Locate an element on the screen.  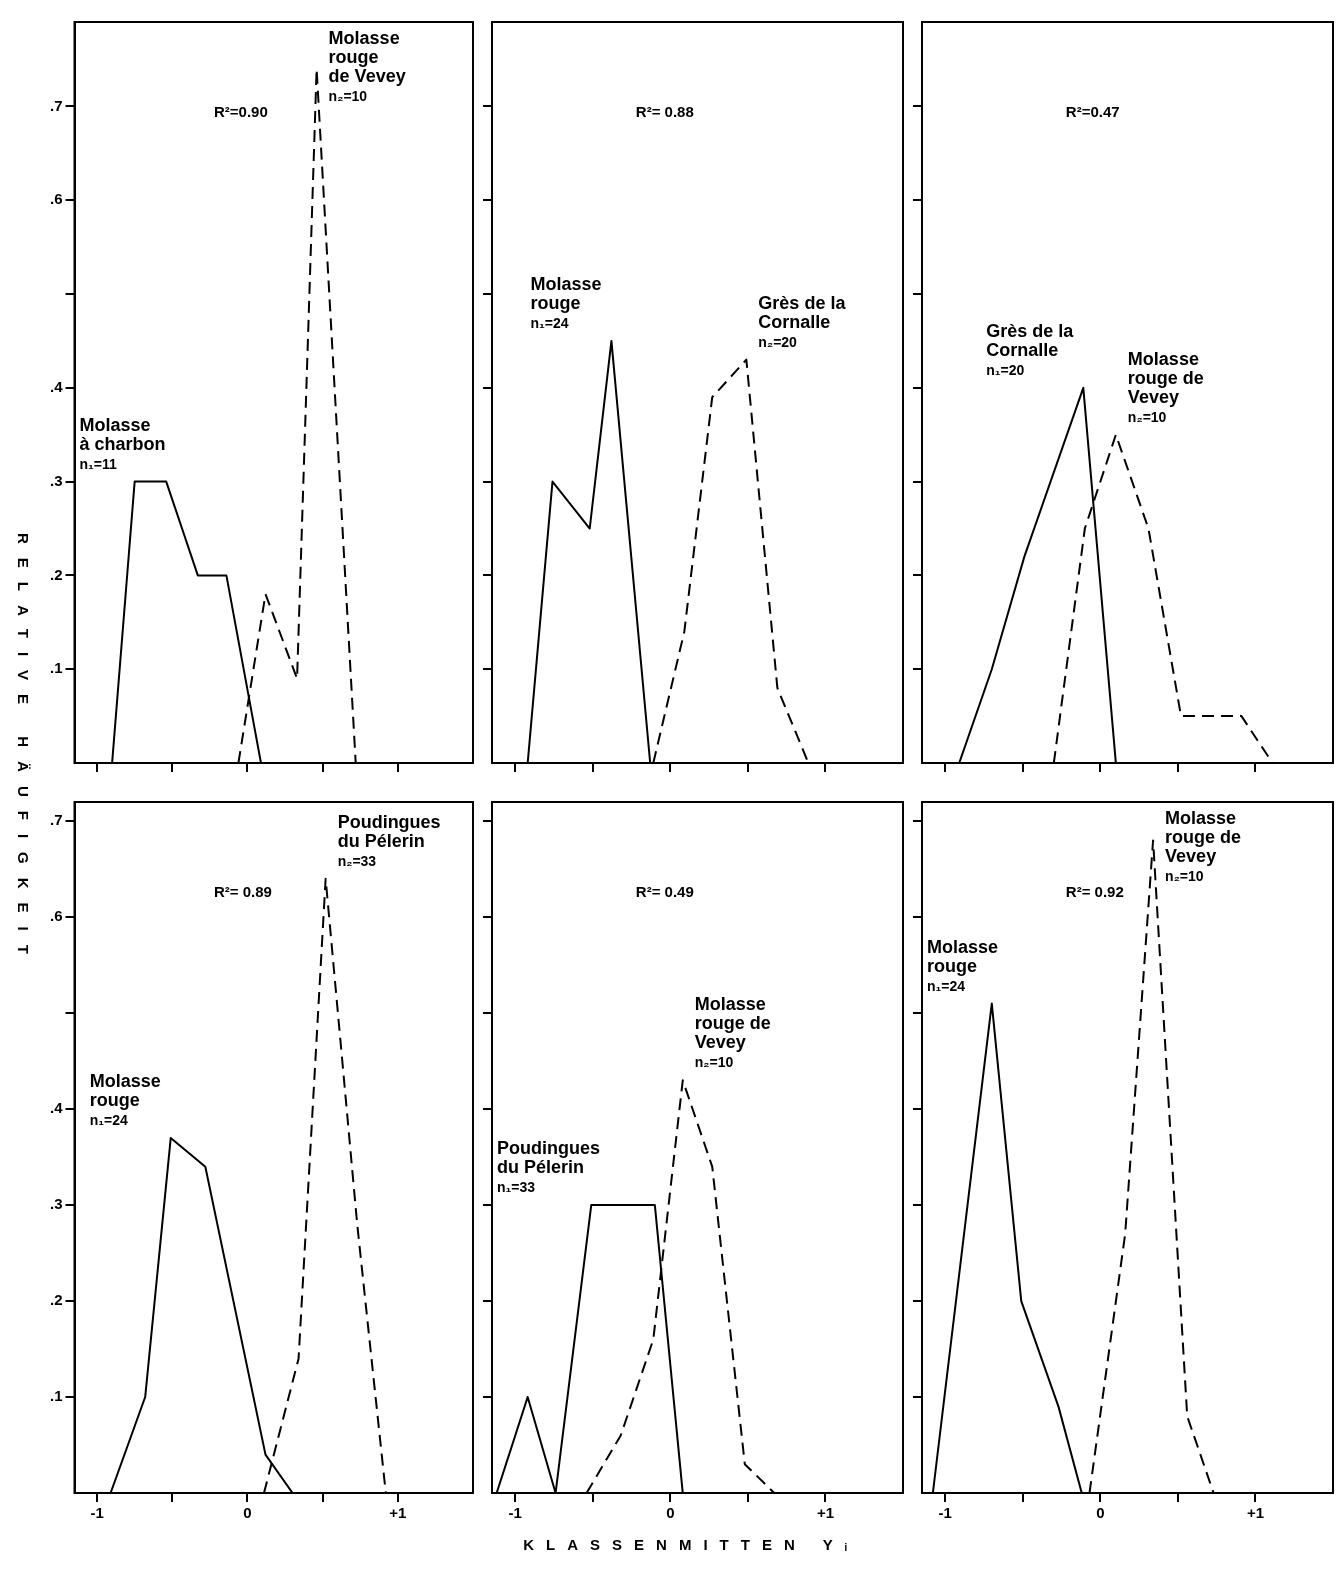
series-label: Grès de la Cornalle n₂=20 is located at coordinates (802, 321).